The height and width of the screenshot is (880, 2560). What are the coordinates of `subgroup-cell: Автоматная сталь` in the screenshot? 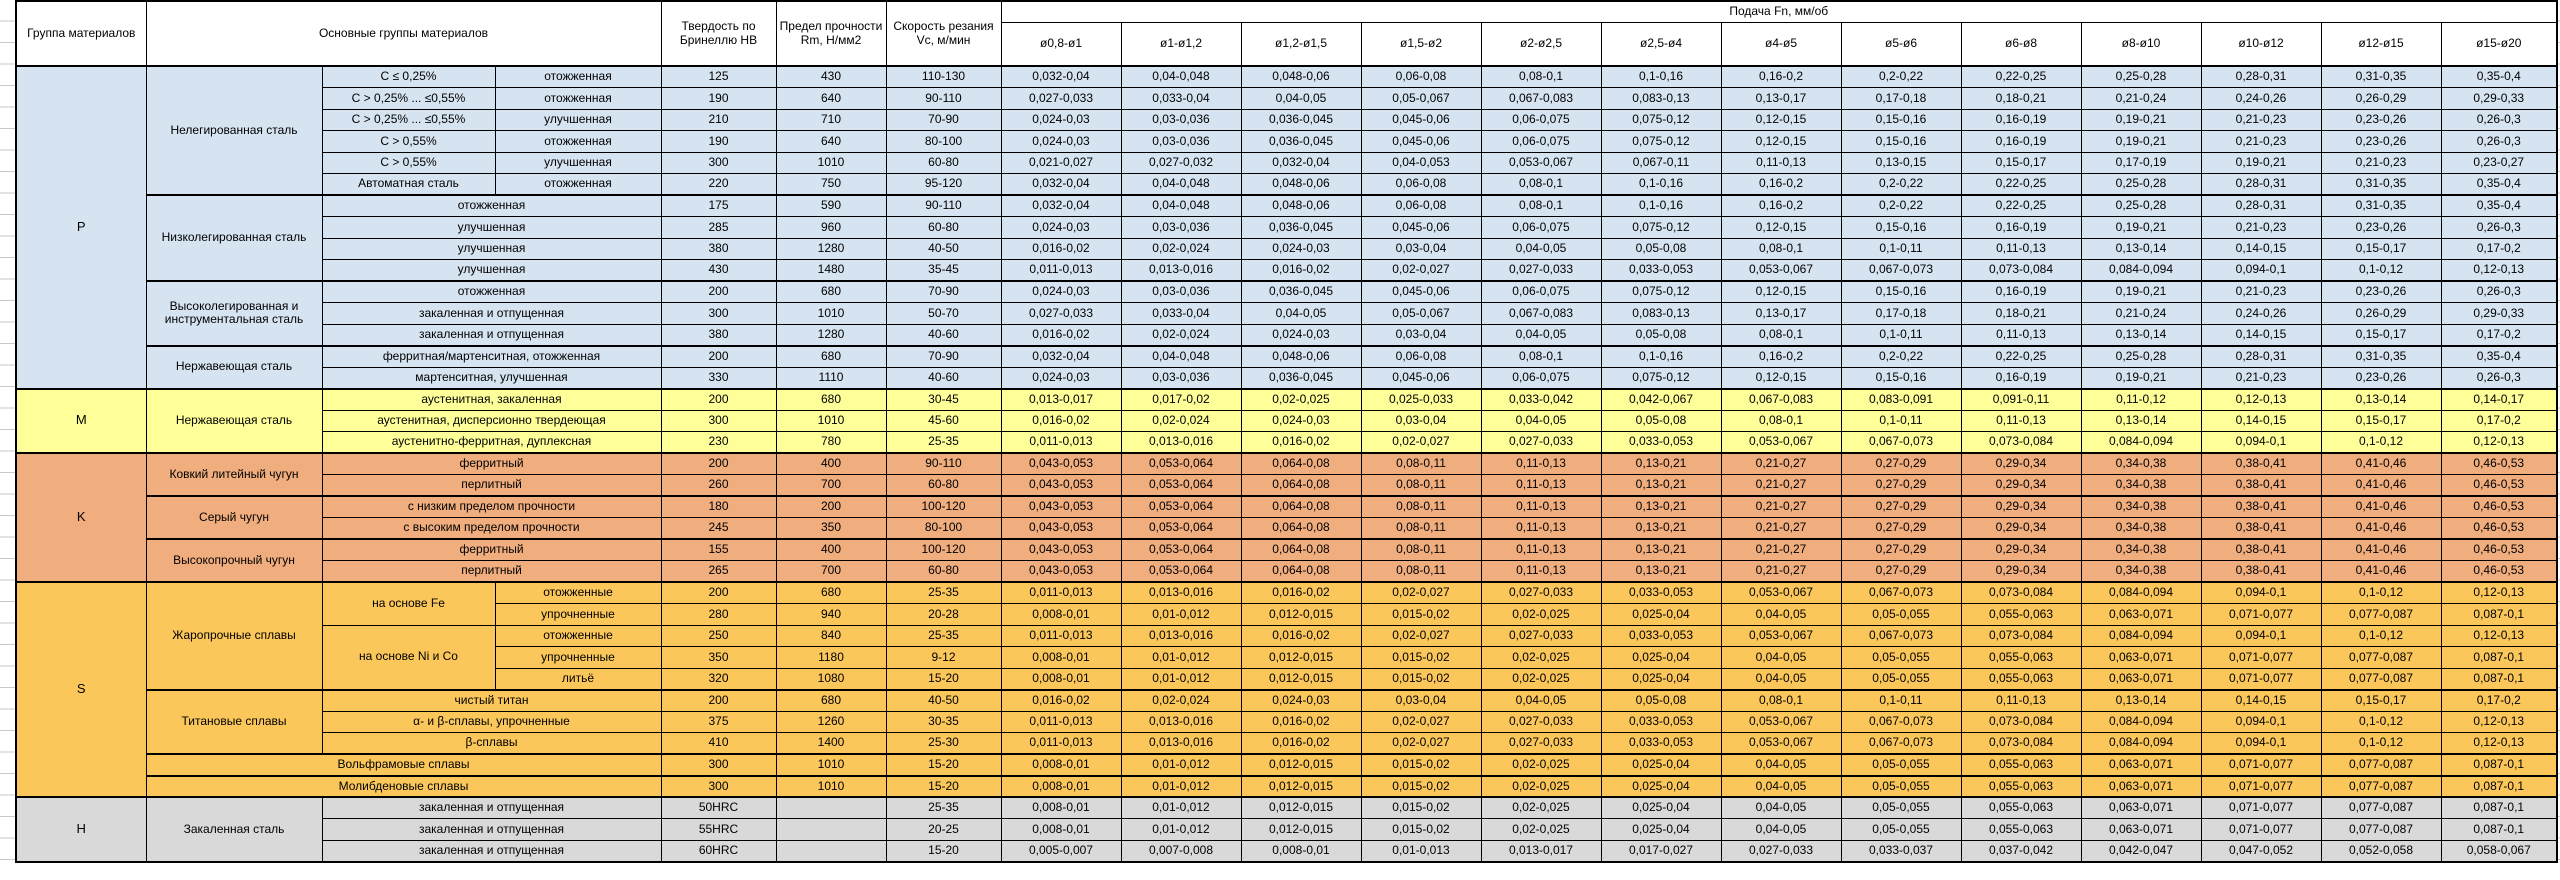 It's located at (408, 184).